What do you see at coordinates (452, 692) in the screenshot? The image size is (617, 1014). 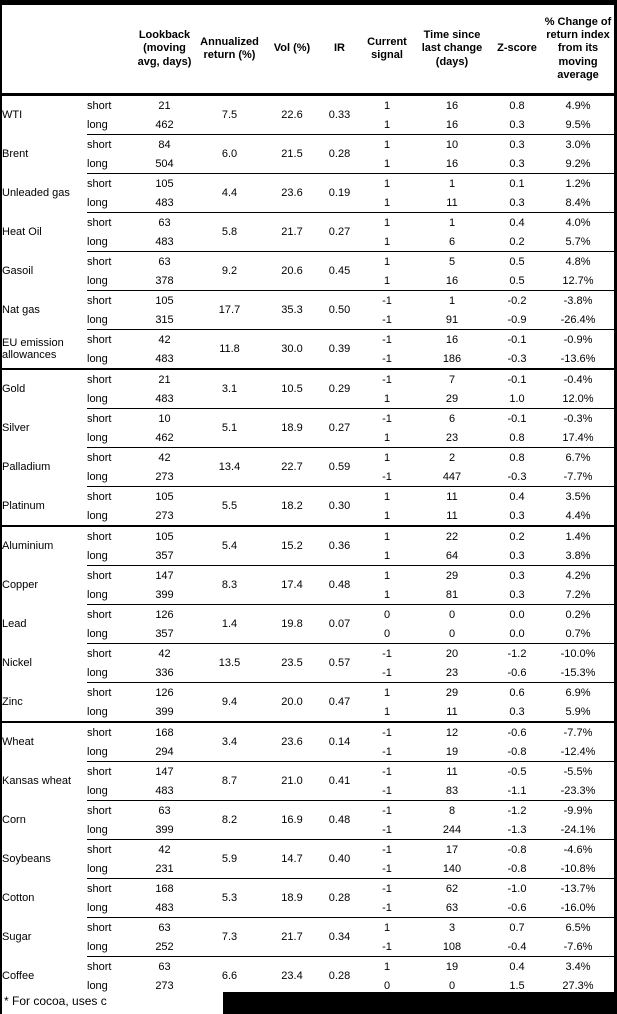 I see `days-since-change-cell: 29` at bounding box center [452, 692].